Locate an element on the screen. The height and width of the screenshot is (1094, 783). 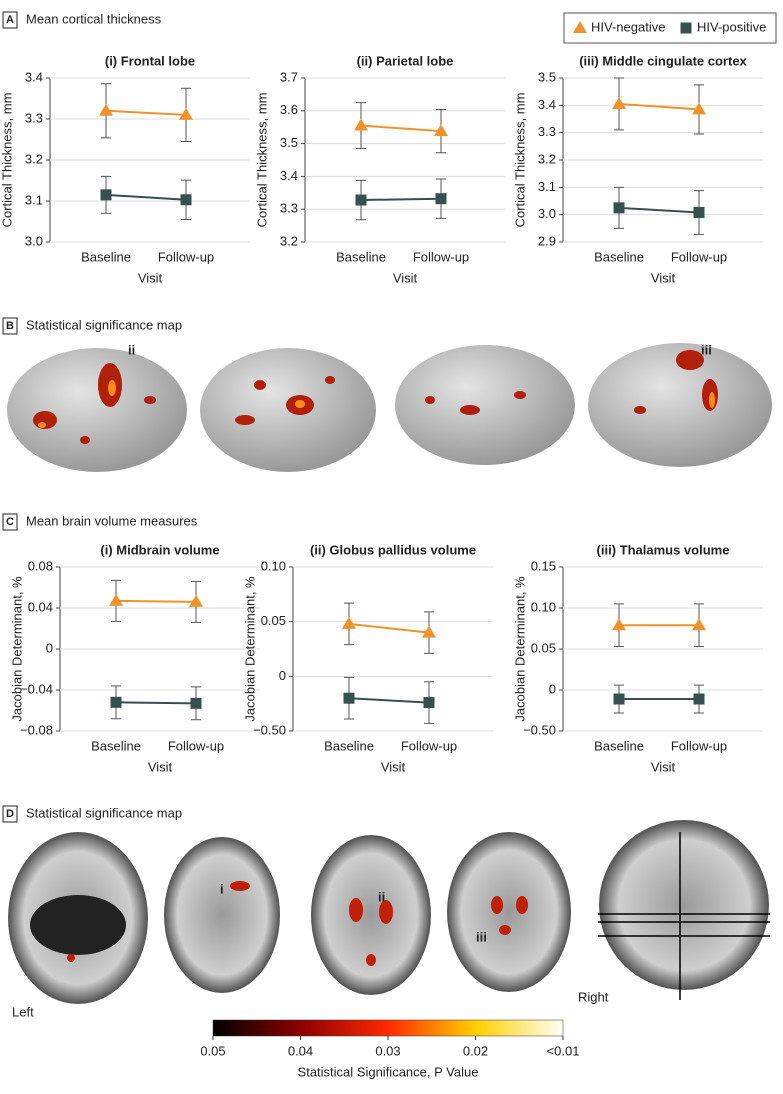
y-tick-label: 0.15 is located at coordinates (543, 565).